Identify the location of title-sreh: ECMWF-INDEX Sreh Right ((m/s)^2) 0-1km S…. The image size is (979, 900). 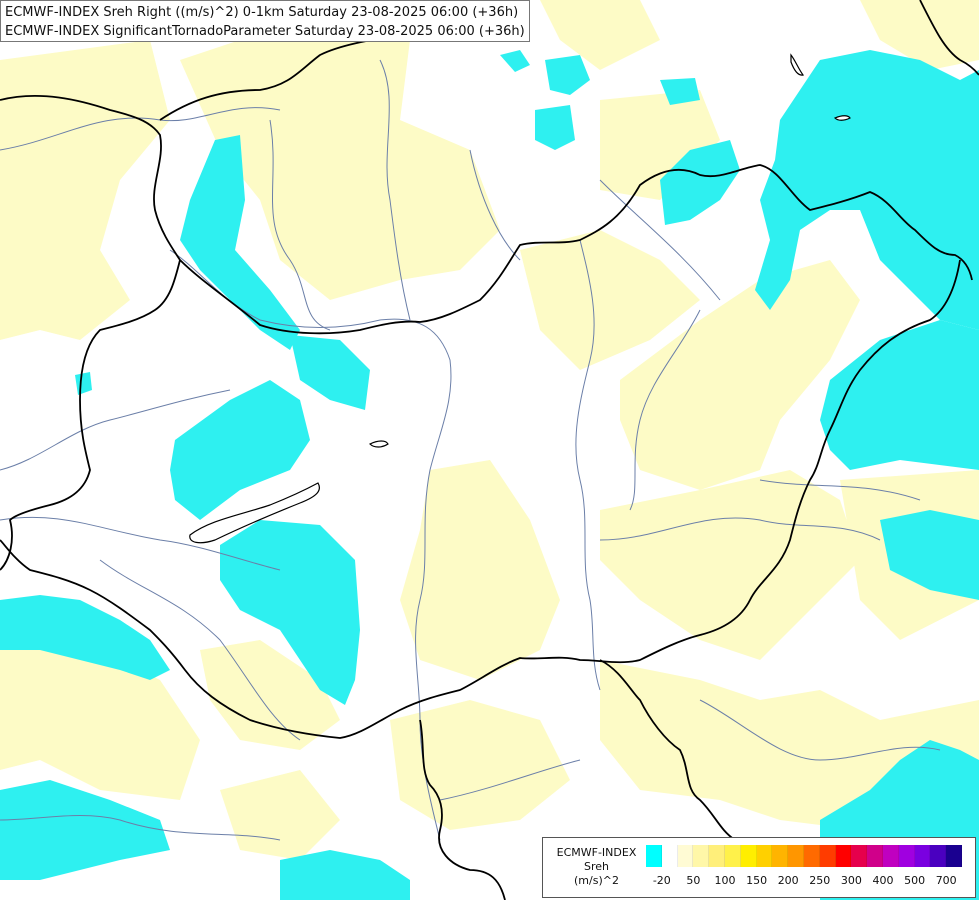
(262, 12).